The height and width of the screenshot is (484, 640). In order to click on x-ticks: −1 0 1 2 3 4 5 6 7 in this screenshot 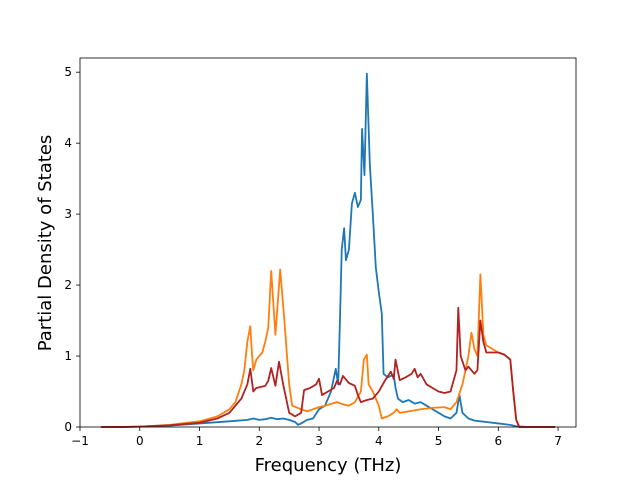, I will do `click(316, 437)`.